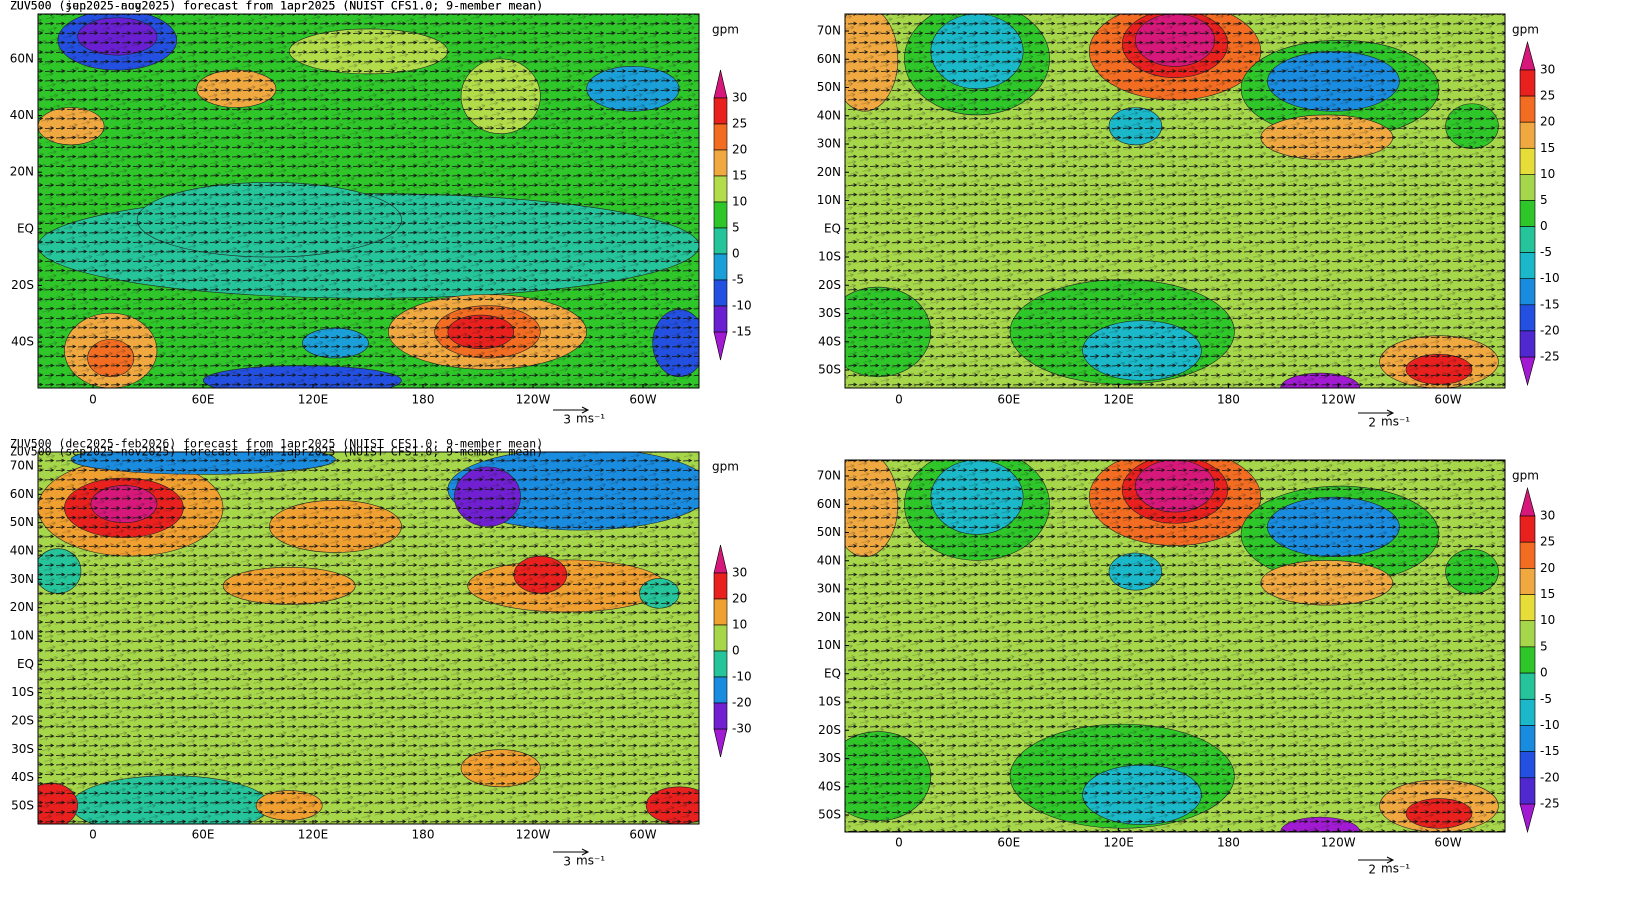 The width and height of the screenshot is (1628, 905). I want to click on lat-label: 20S, so click(22, 721).